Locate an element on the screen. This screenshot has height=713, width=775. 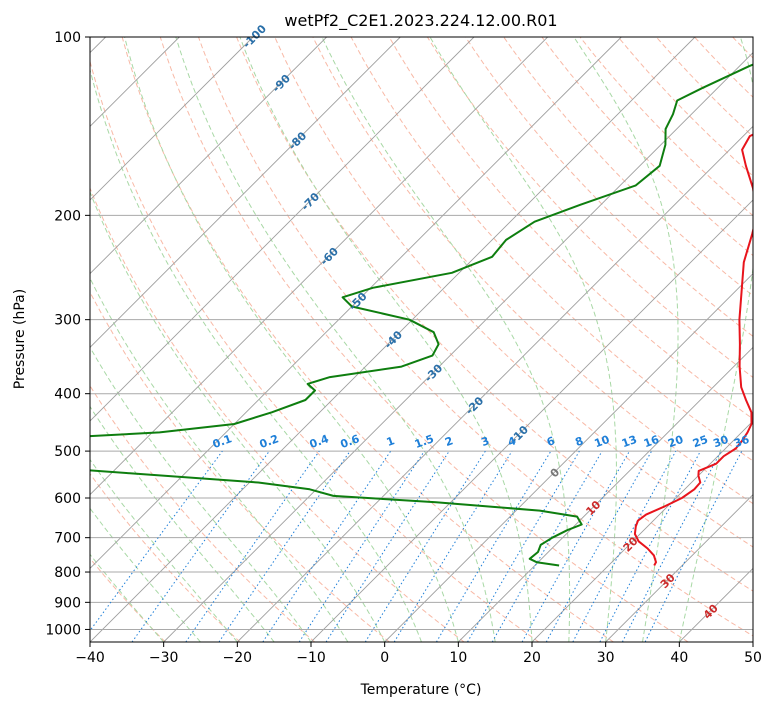
x-tick-label: 0 is located at coordinates (384, 658).